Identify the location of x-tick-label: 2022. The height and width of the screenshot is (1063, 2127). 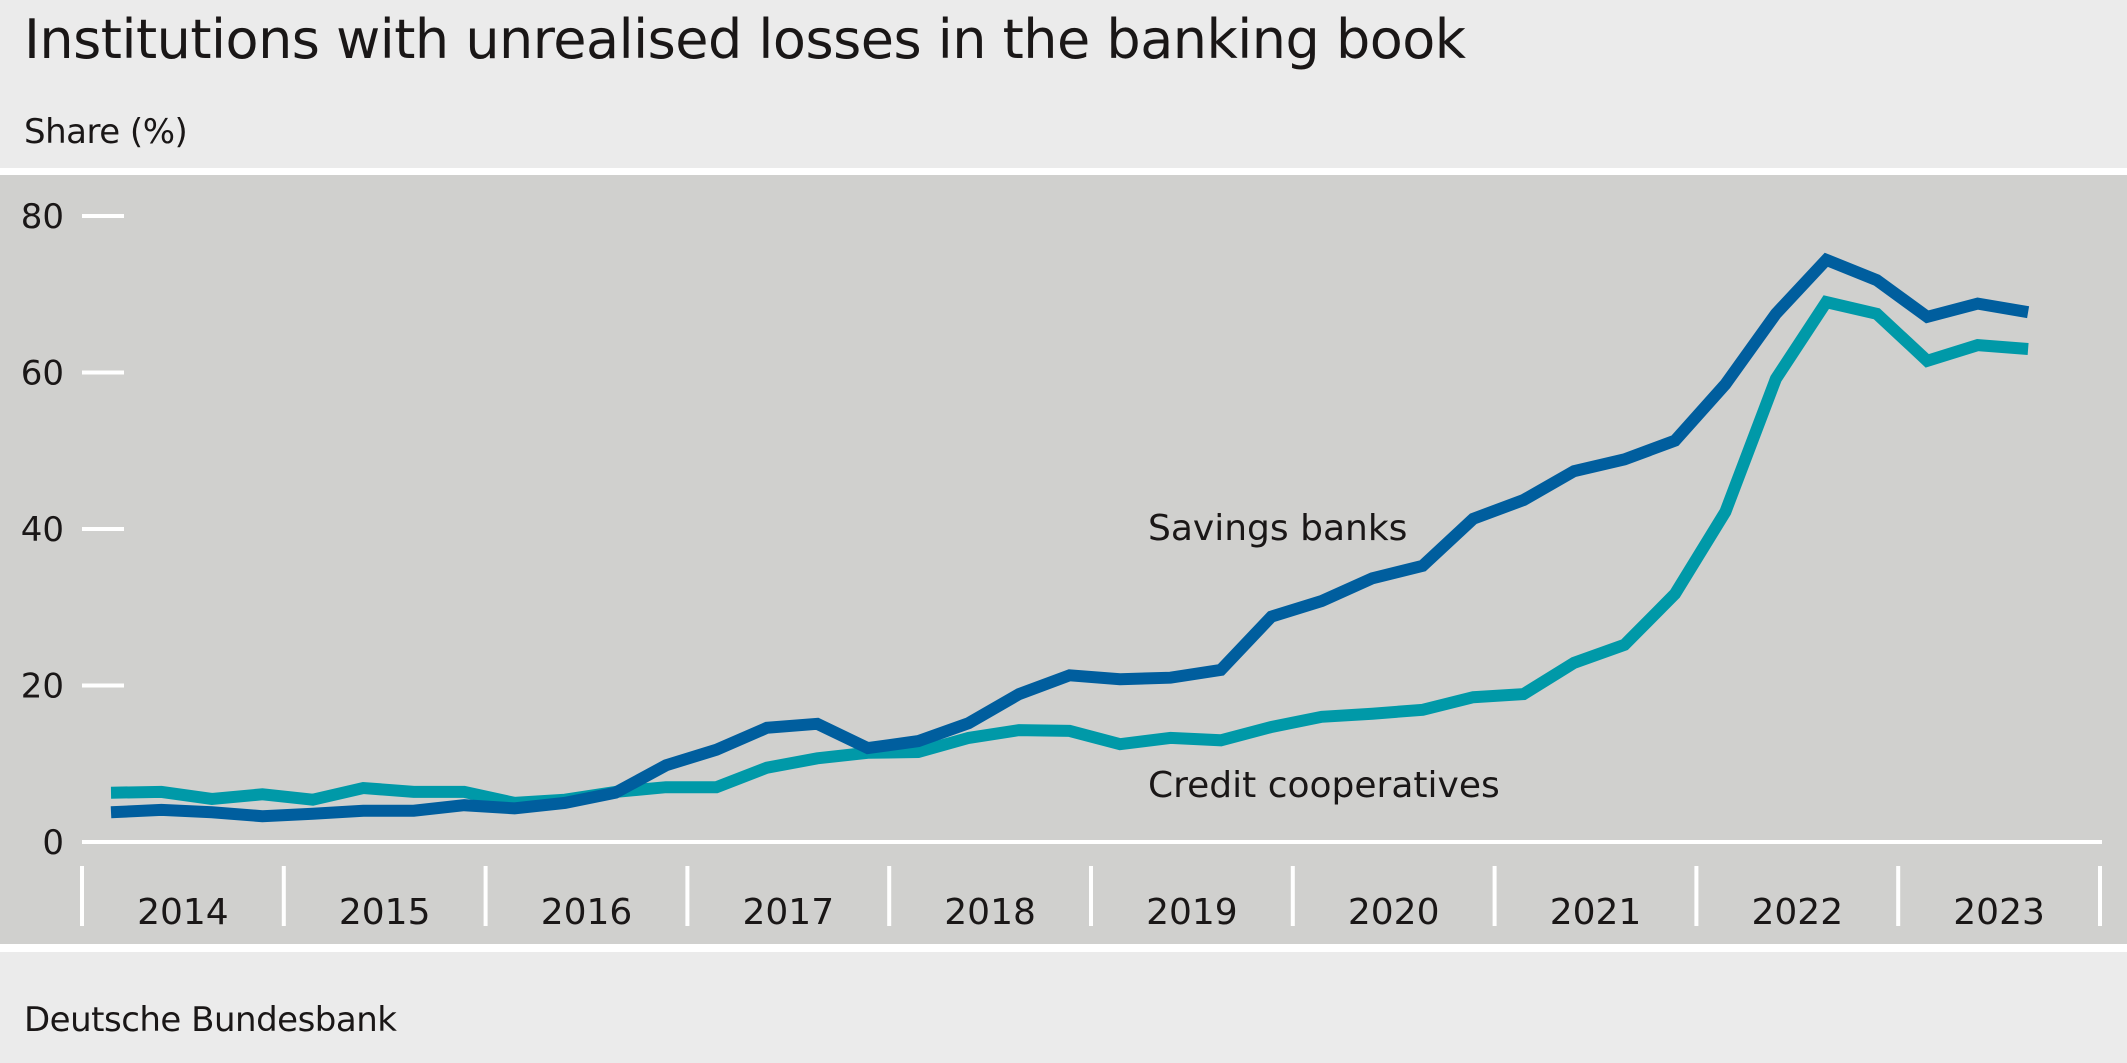
(1797, 912).